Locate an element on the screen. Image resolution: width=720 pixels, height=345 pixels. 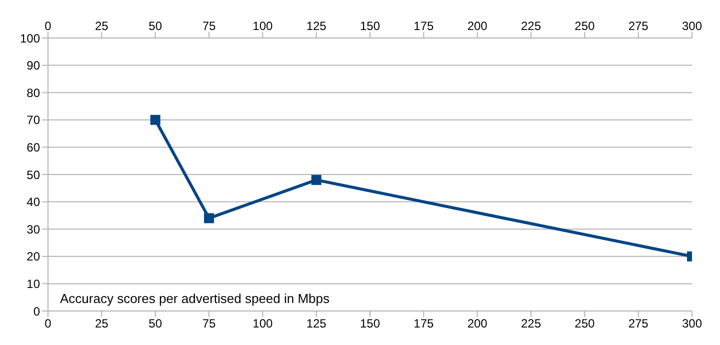
x2-tick-label: 300 is located at coordinates (692, 323).